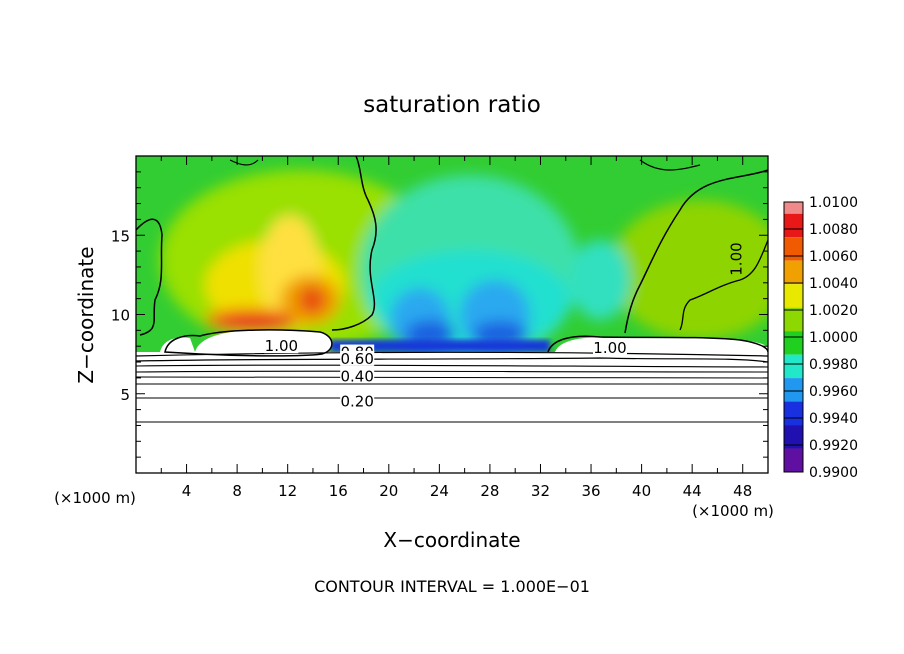 The width and height of the screenshot is (904, 654). What do you see at coordinates (833, 203) in the screenshot?
I see `colorbar-label: 1.0100` at bounding box center [833, 203].